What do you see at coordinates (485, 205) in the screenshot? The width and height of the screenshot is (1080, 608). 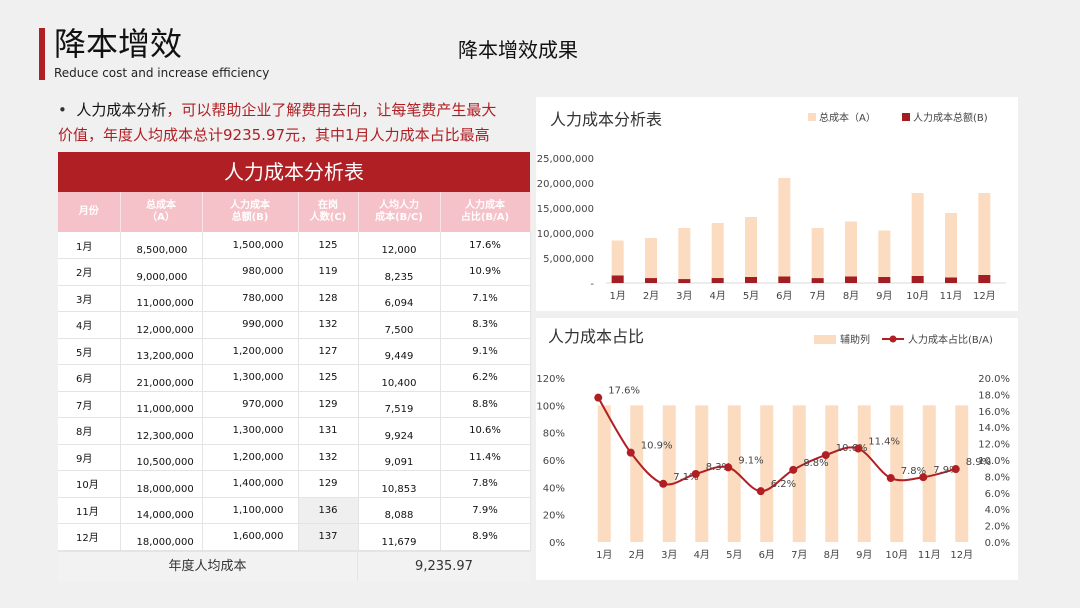 I see `header-text: 人力成本` at bounding box center [485, 205].